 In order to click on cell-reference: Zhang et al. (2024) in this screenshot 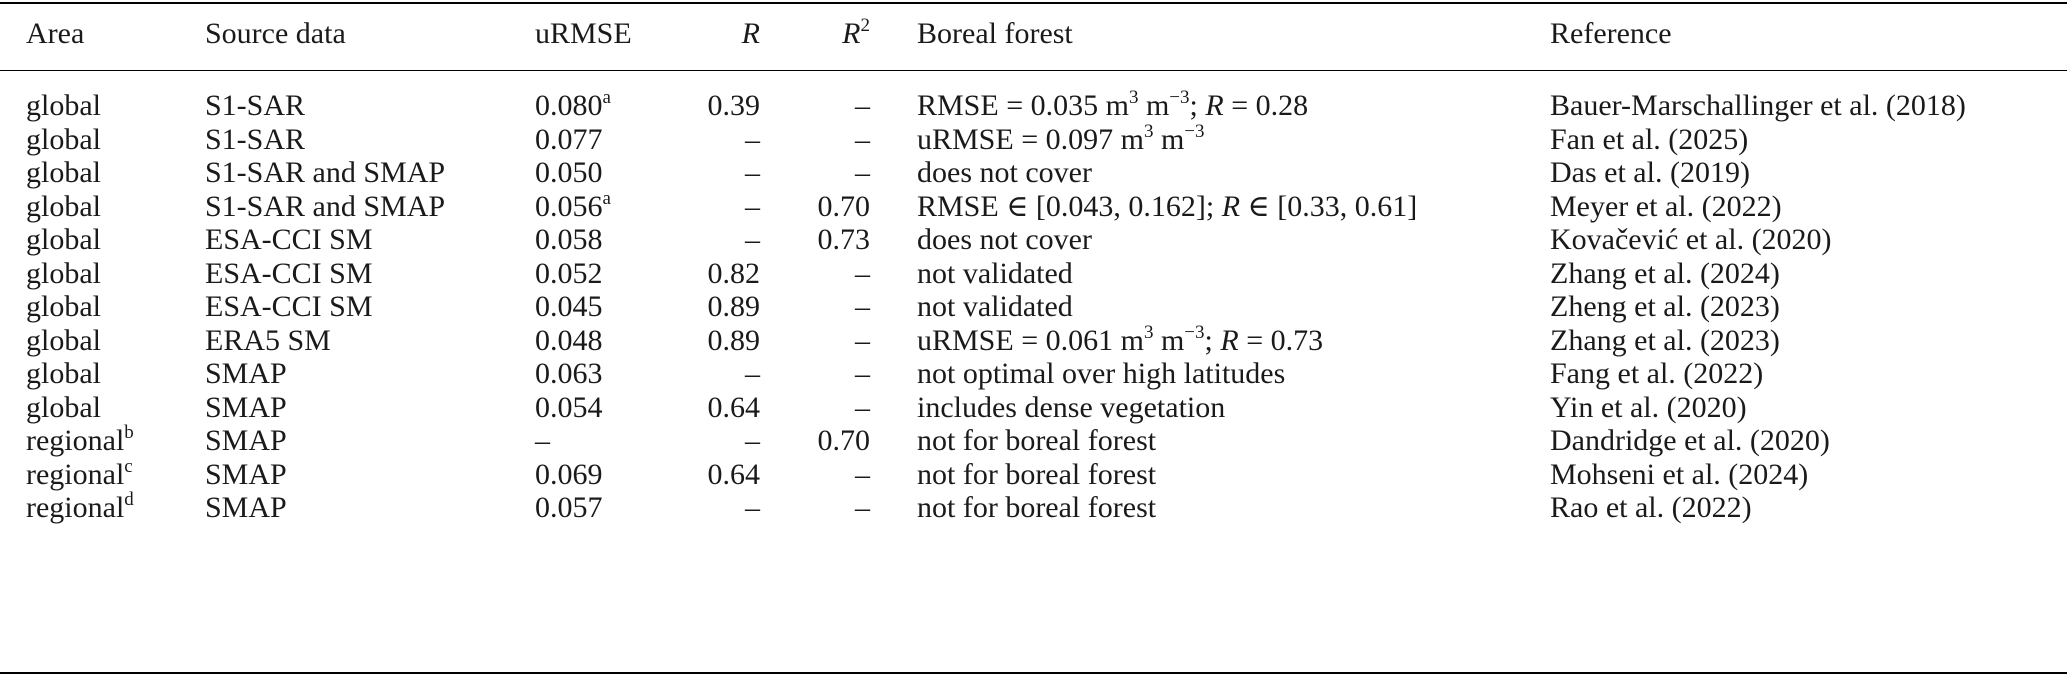, I will do `click(1665, 273)`.